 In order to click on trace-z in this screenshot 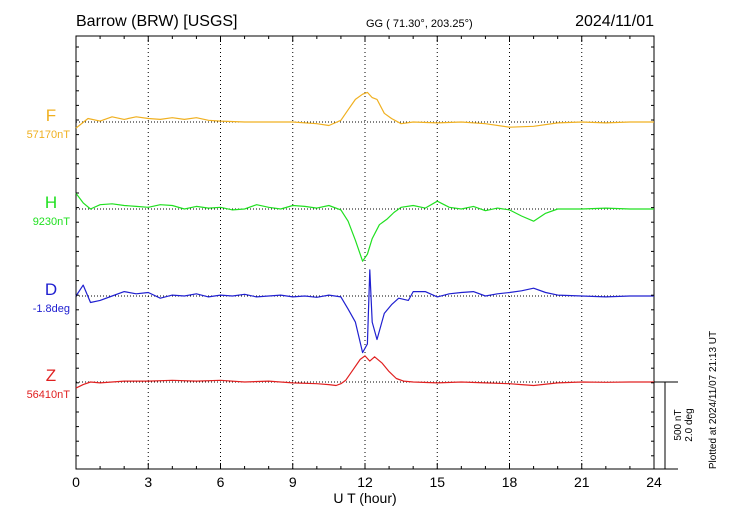, I will do `click(364, 372)`.